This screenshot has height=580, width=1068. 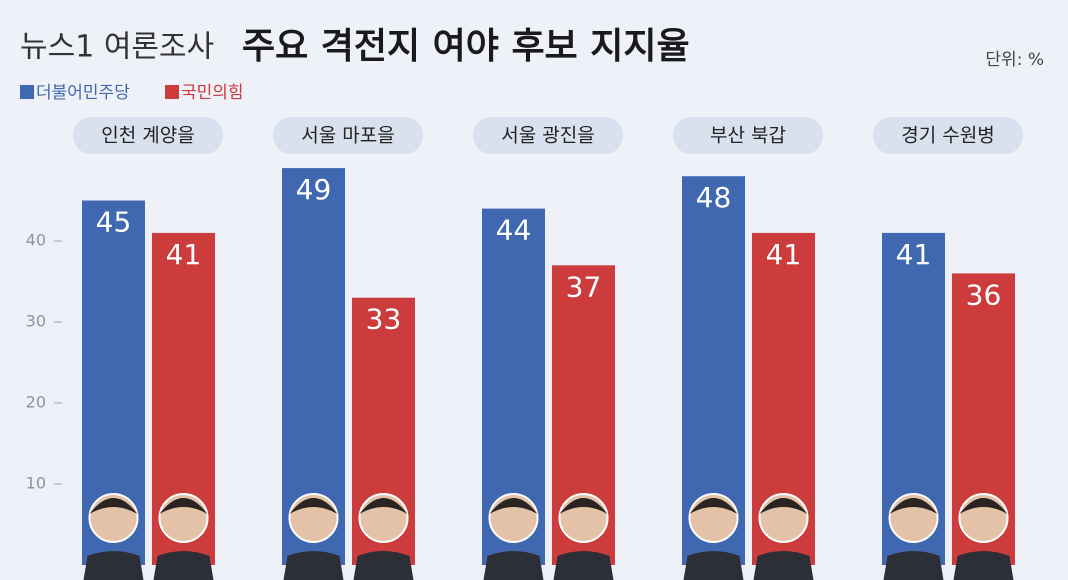 I want to click on category-label: 인천 계양을, so click(x=147, y=136).